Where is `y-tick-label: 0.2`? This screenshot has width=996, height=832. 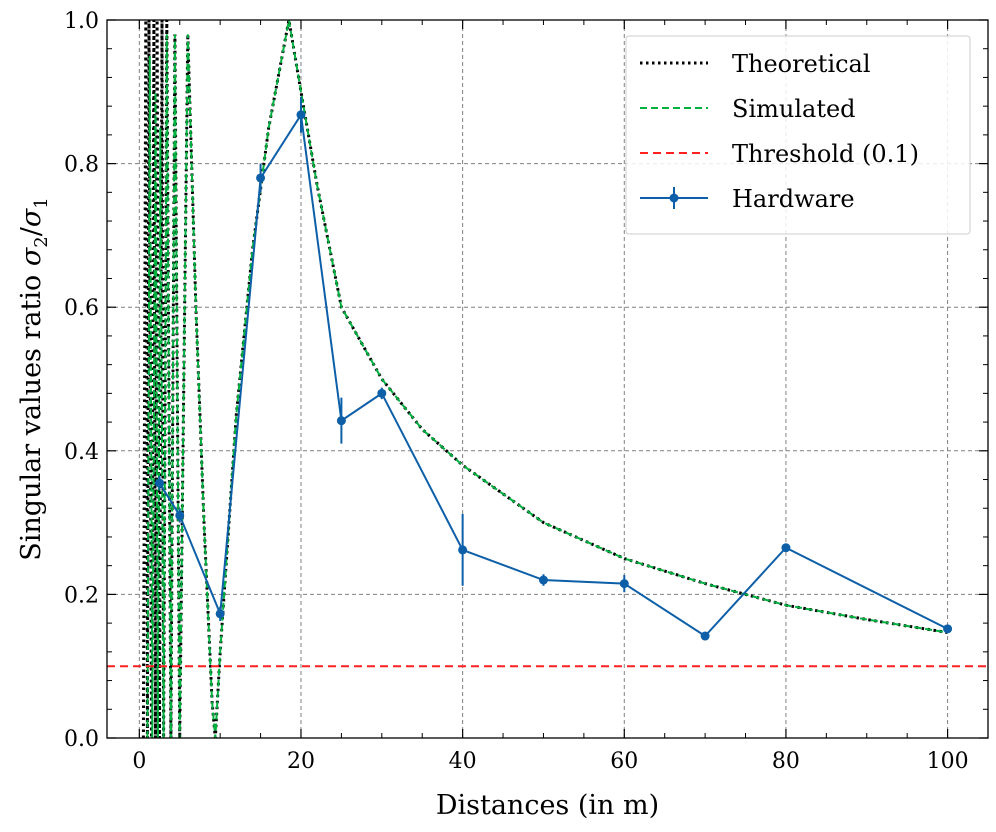 y-tick-label: 0.2 is located at coordinates (81, 595).